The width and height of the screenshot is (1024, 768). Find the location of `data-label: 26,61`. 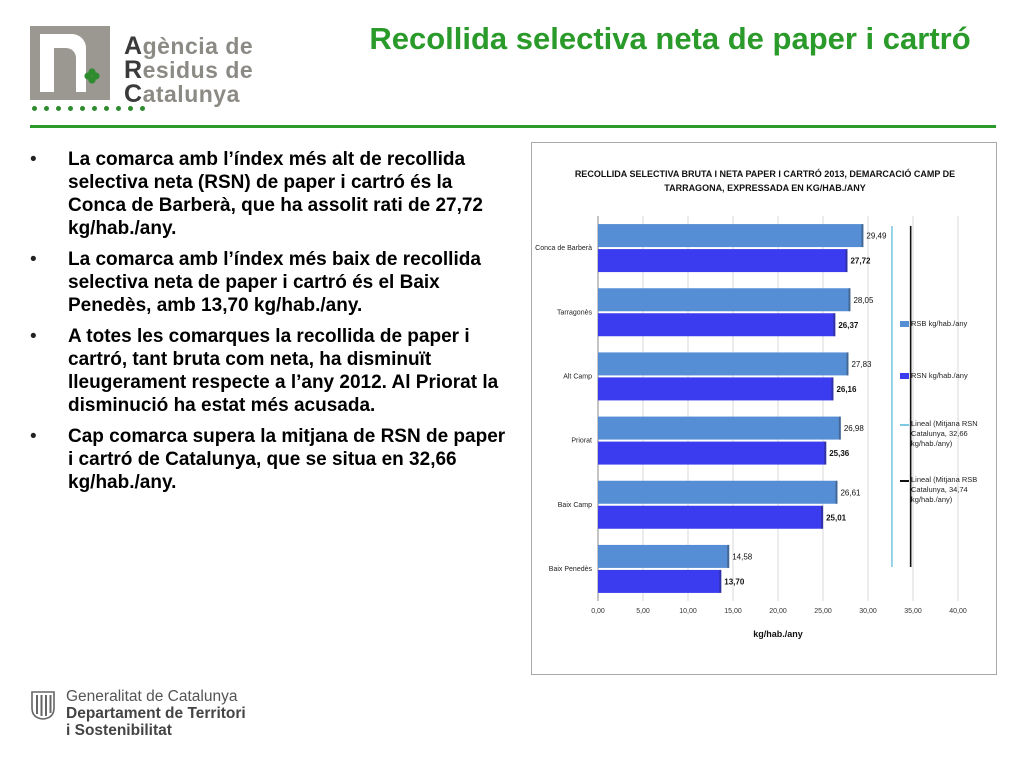

data-label: 26,61 is located at coordinates (850, 492).